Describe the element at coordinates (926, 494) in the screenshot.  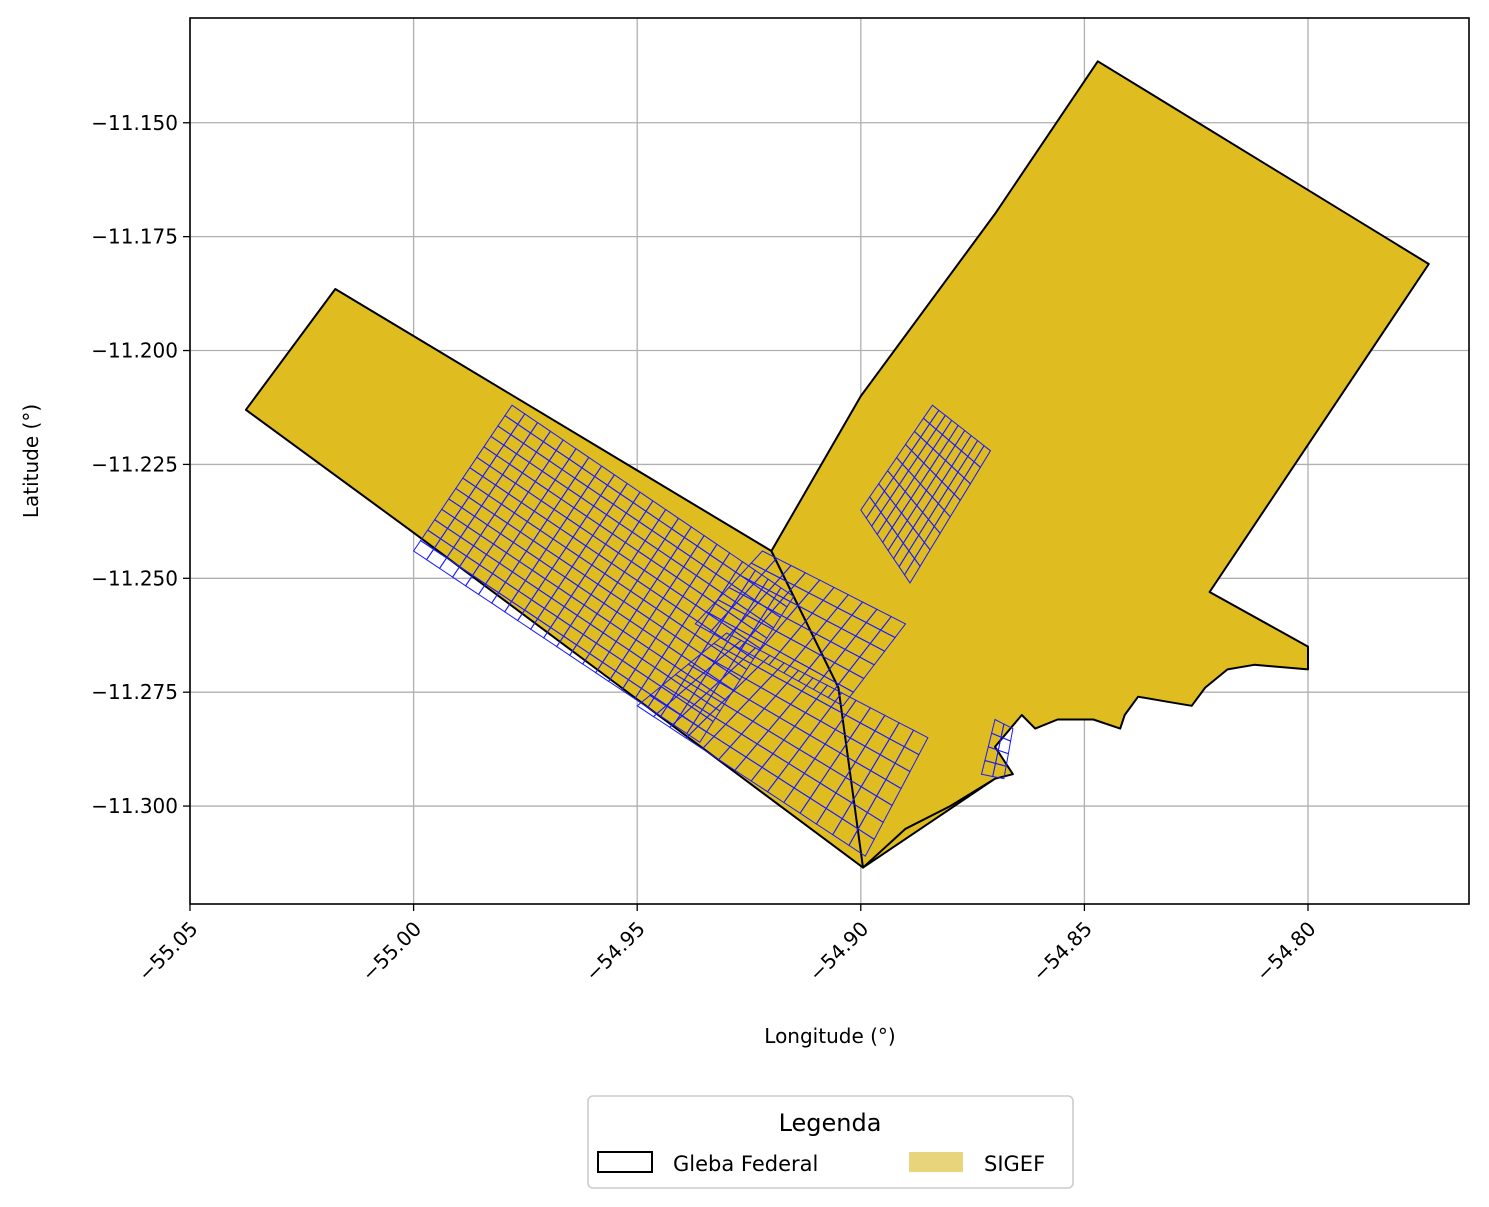
I see `sigef-north-cluster` at that location.